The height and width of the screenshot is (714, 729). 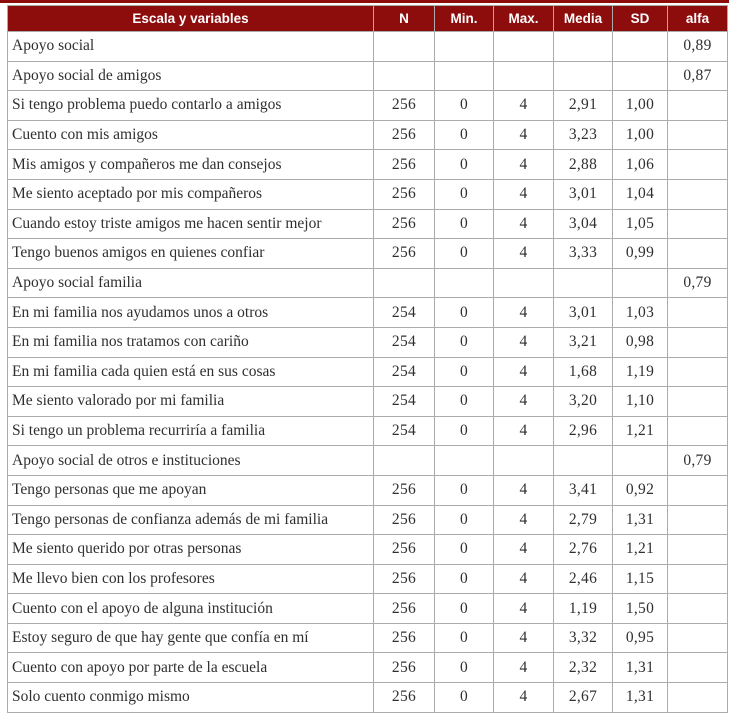 I want to click on table-row: Apoyo social 0,89, so click(x=367, y=46).